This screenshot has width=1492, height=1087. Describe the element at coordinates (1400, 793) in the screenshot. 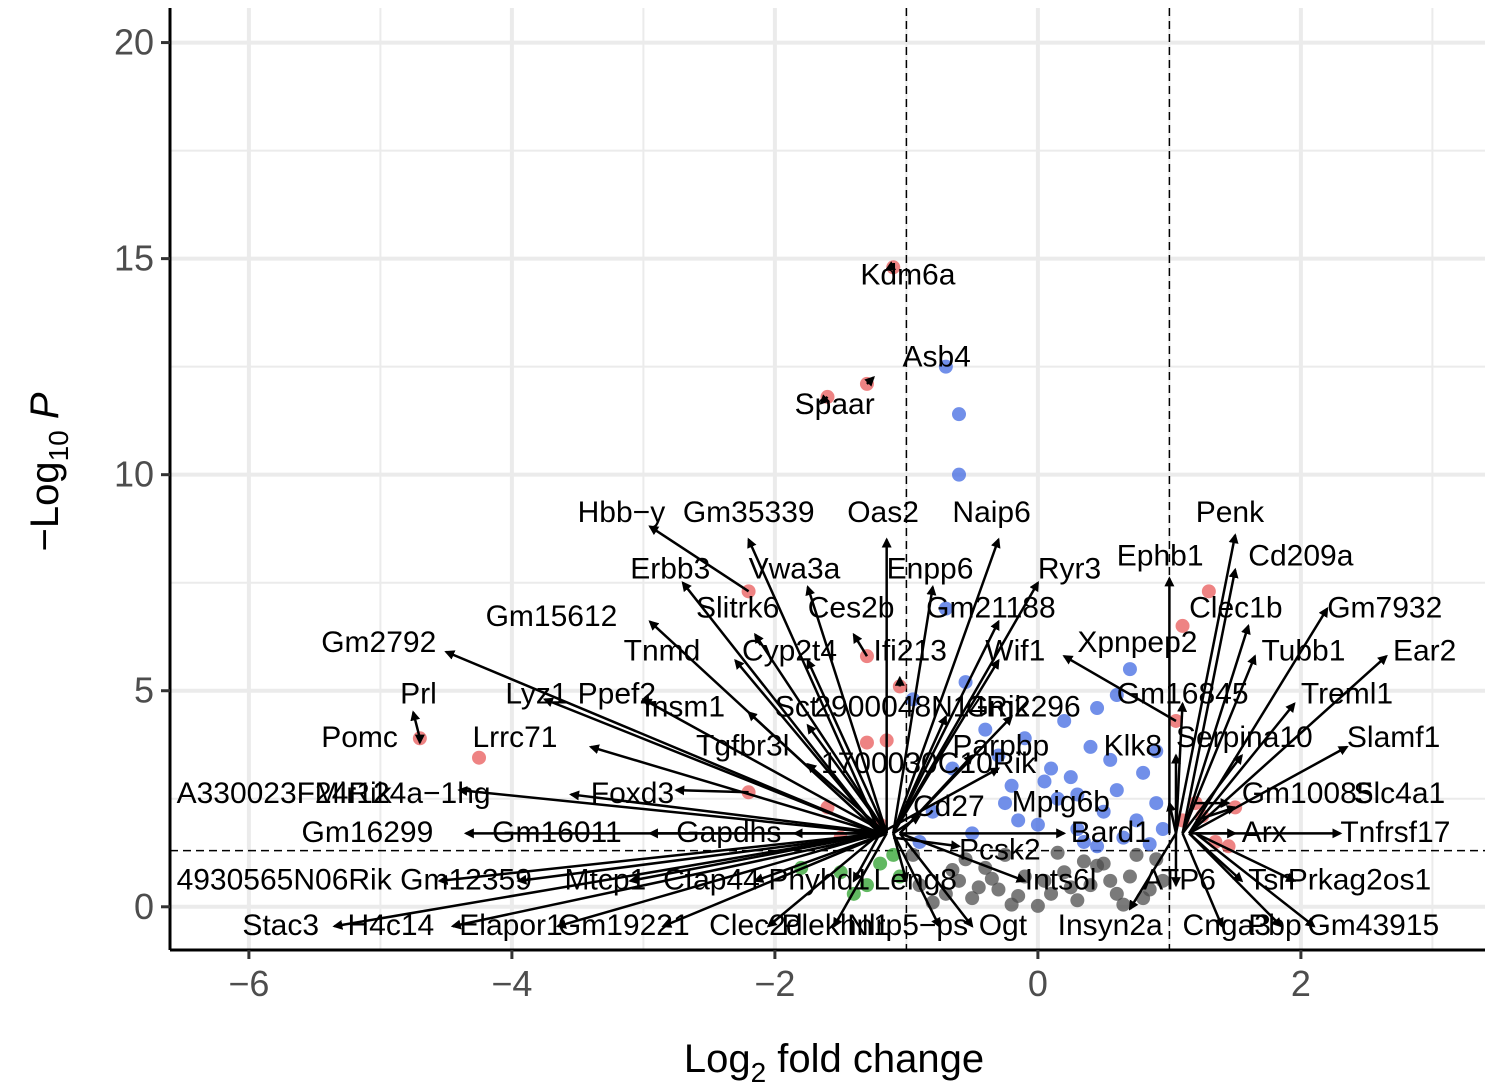

I see `gene-label: Slc4a1` at that location.